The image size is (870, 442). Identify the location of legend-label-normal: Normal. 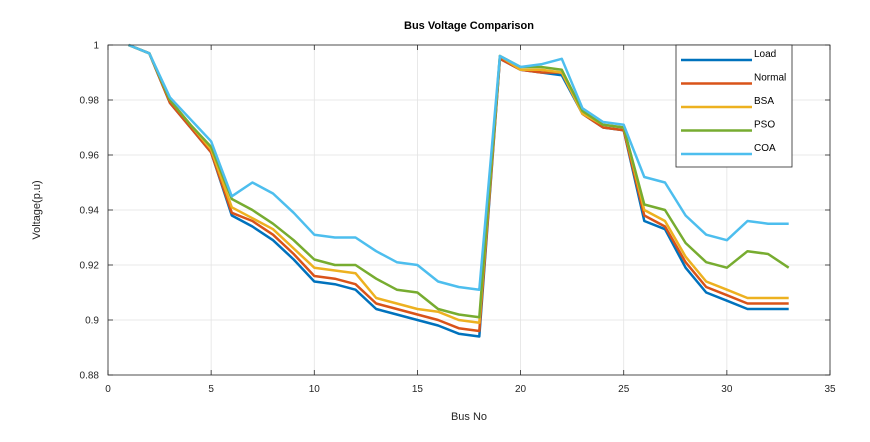
(770, 78).